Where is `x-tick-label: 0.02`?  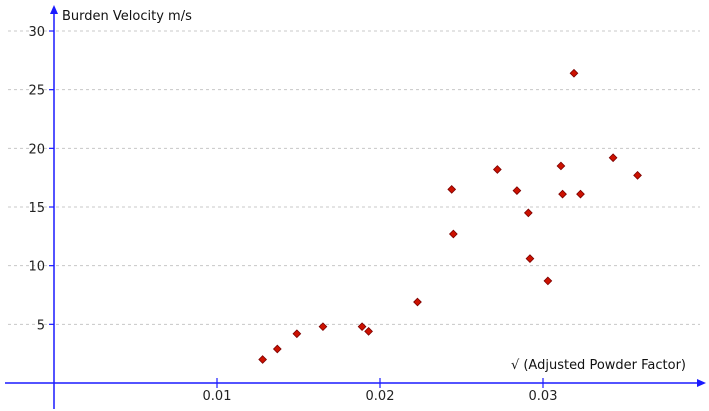 x-tick-label: 0.02 is located at coordinates (380, 396).